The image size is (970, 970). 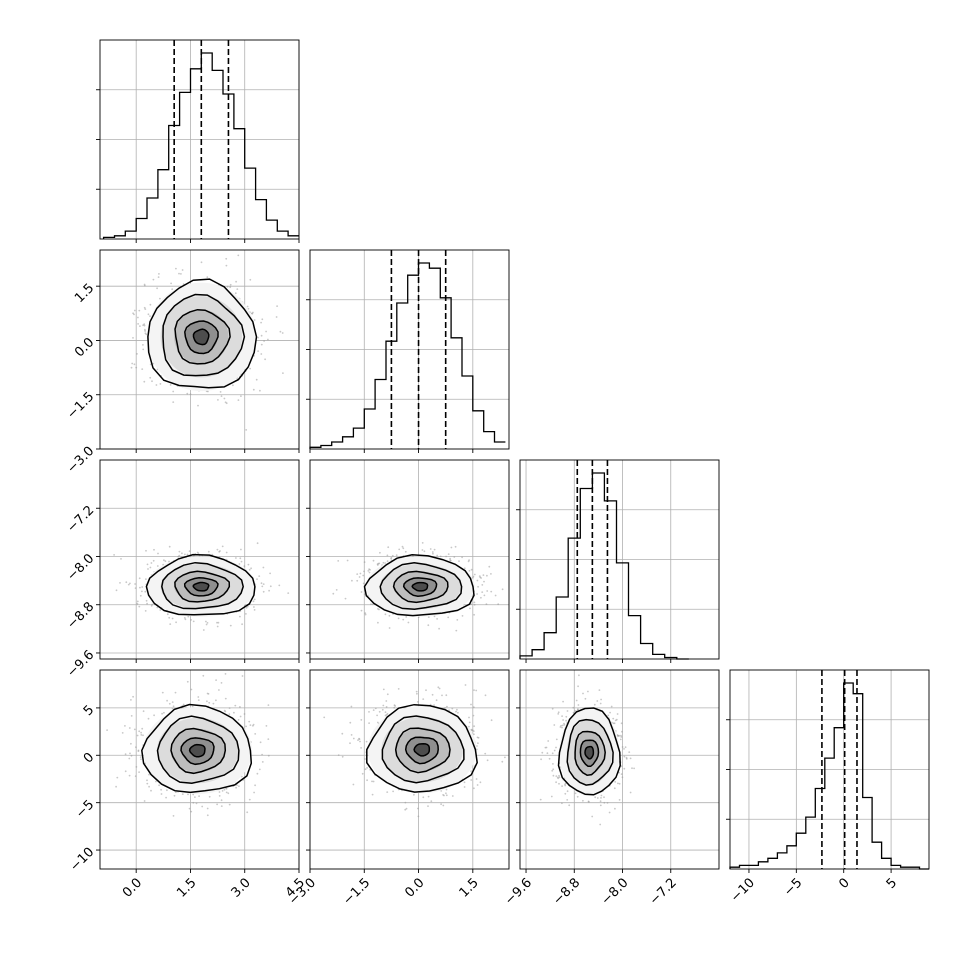 What do you see at coordinates (604, 566) in the screenshot?
I see `histogram-line` at bounding box center [604, 566].